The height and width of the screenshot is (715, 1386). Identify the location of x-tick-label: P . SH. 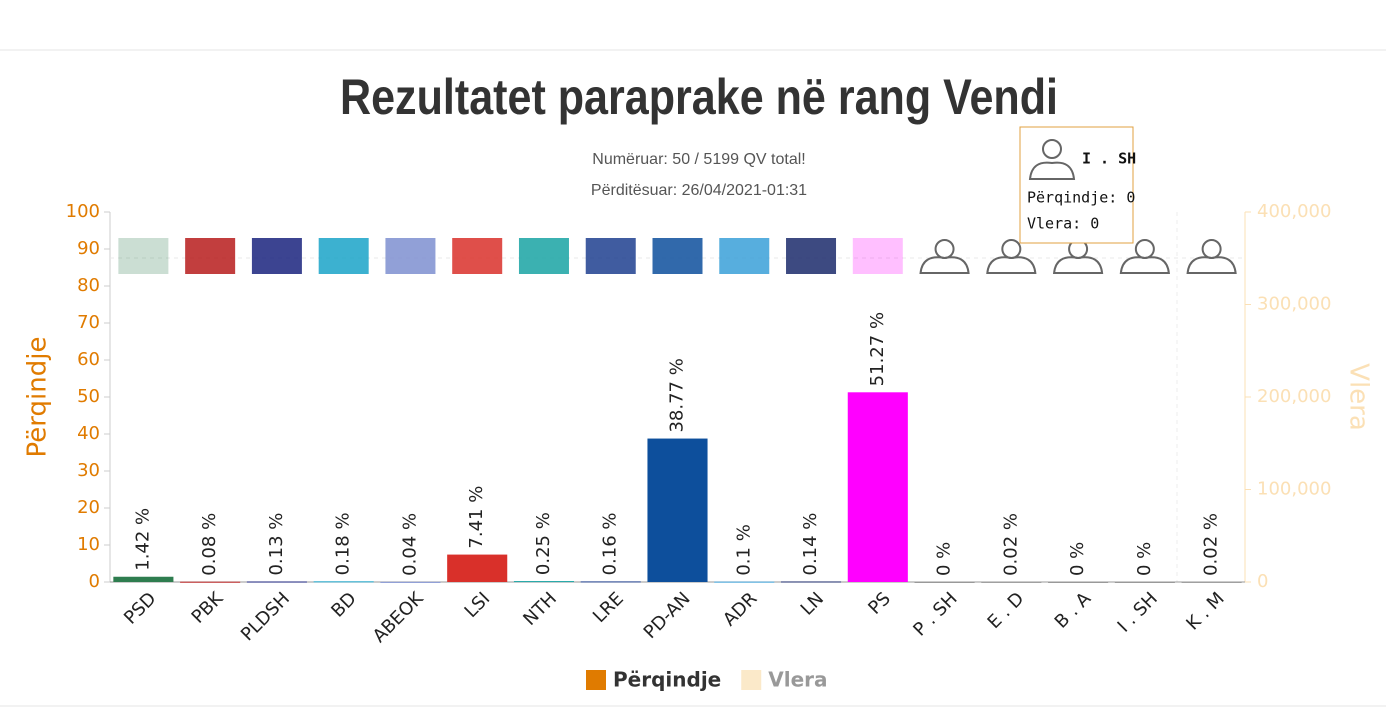
(935, 614).